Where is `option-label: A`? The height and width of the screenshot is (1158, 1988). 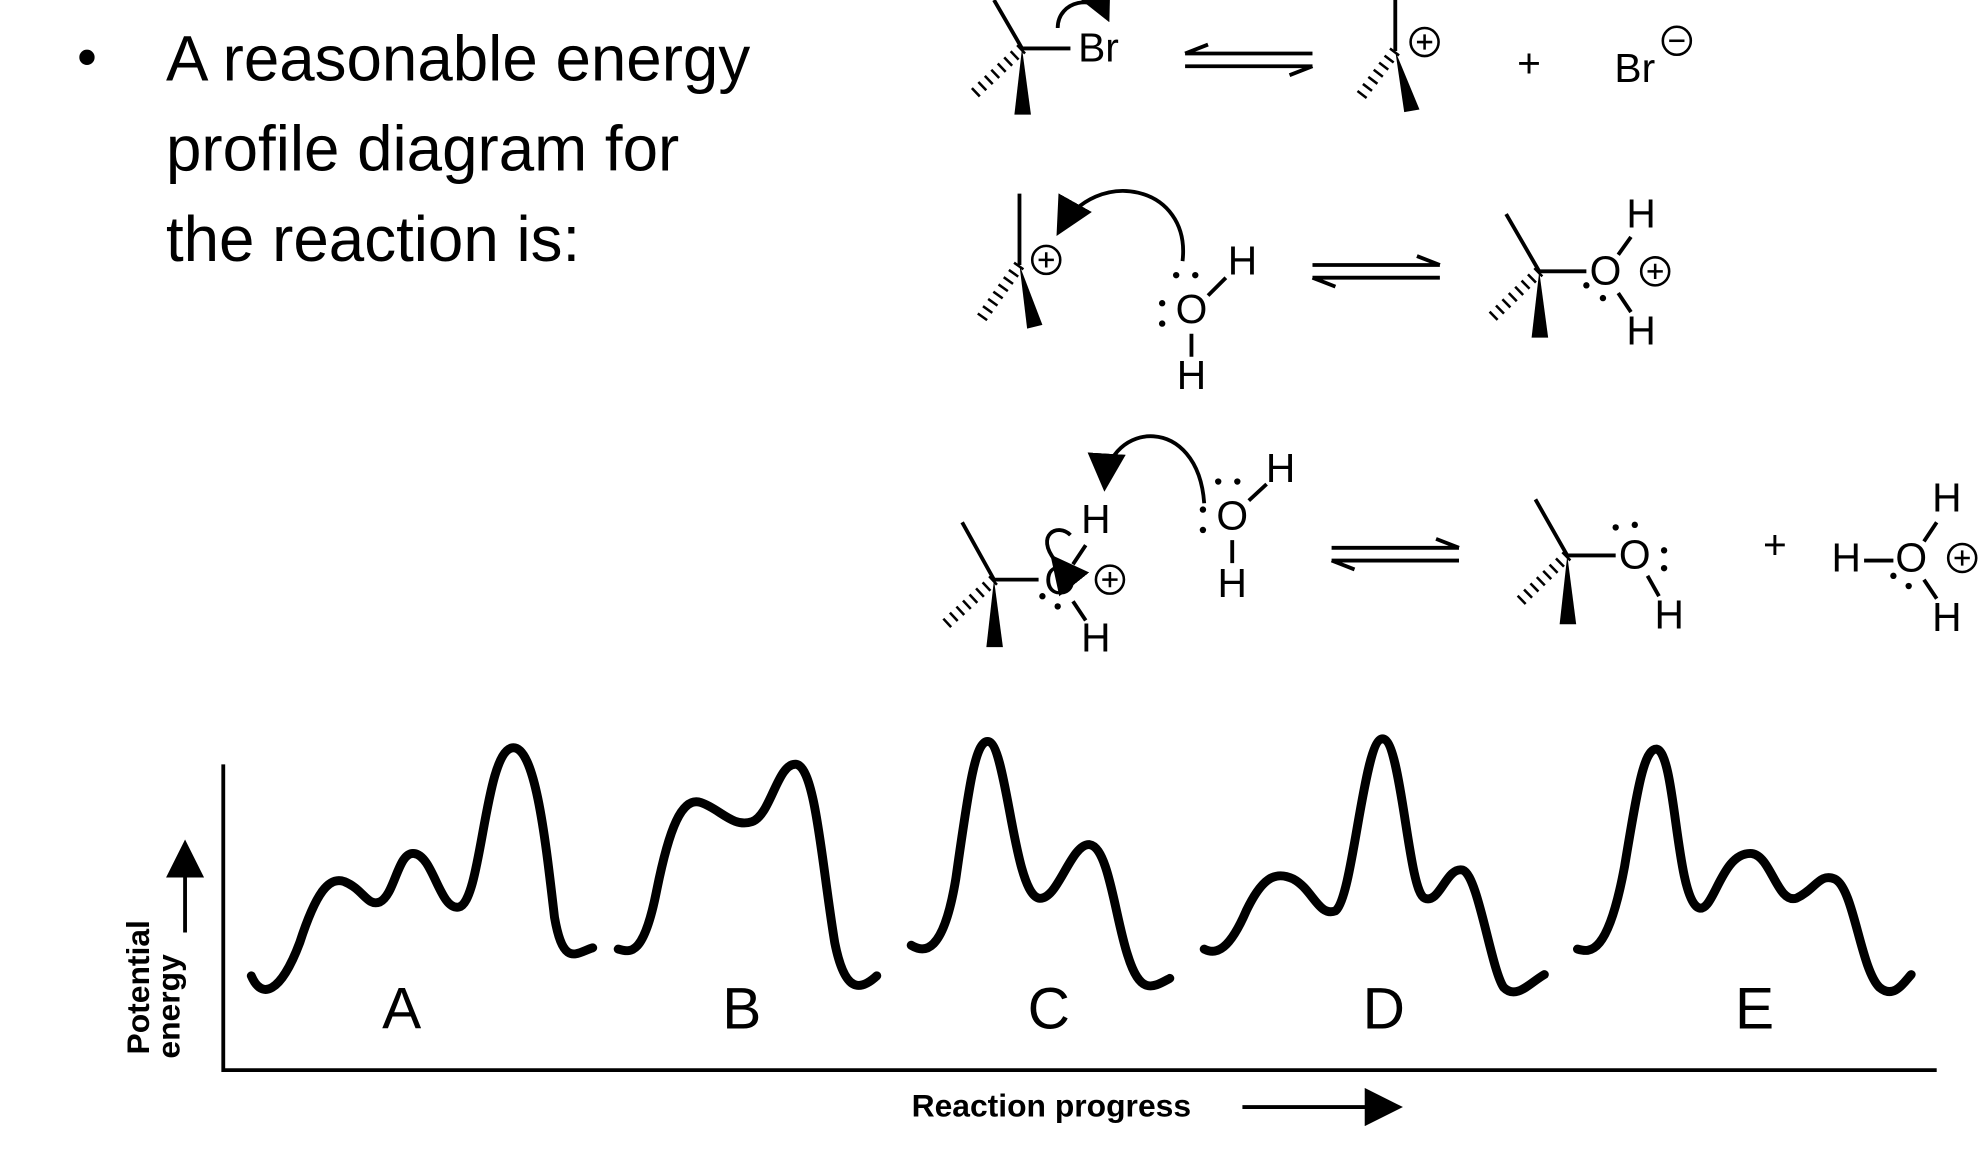
option-label: A is located at coordinates (401, 1008).